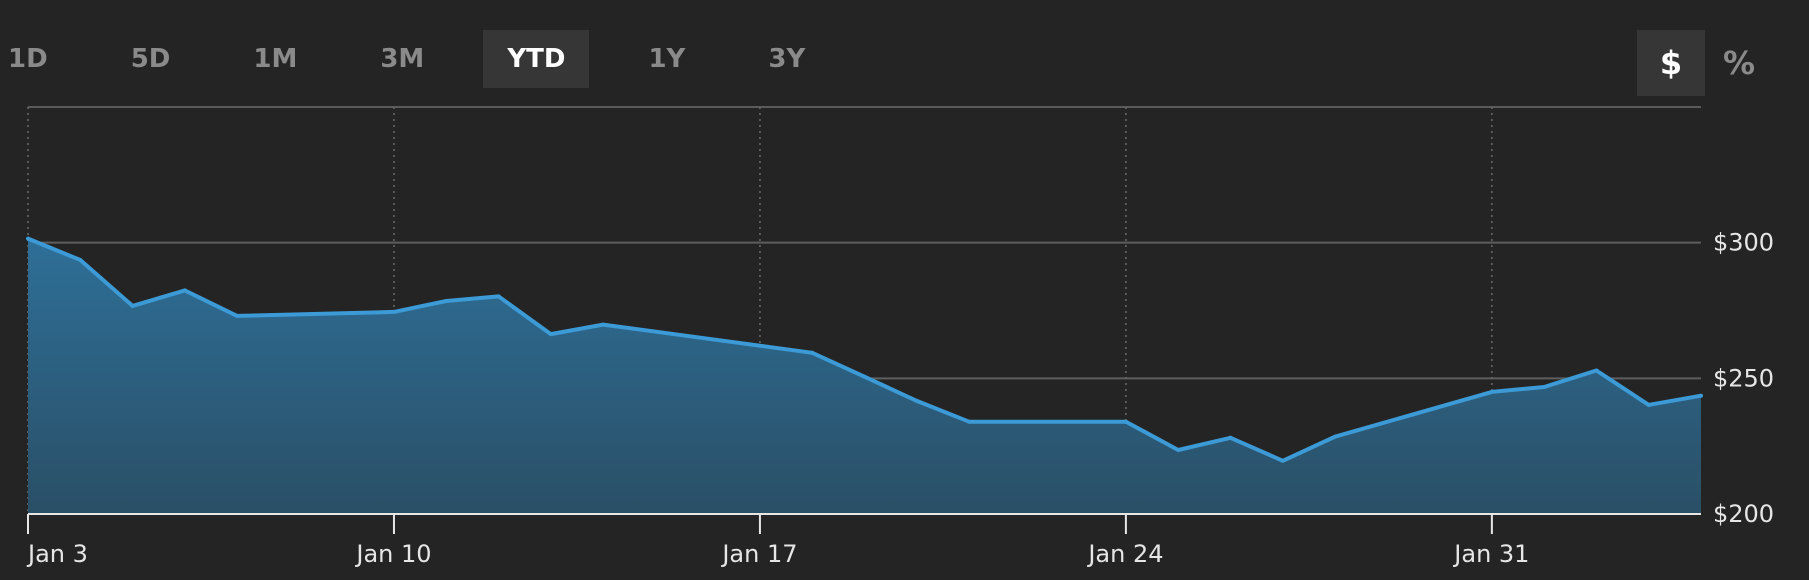  Describe the element at coordinates (1490, 554) in the screenshot. I see `x-tick-label: Jan 31` at that location.